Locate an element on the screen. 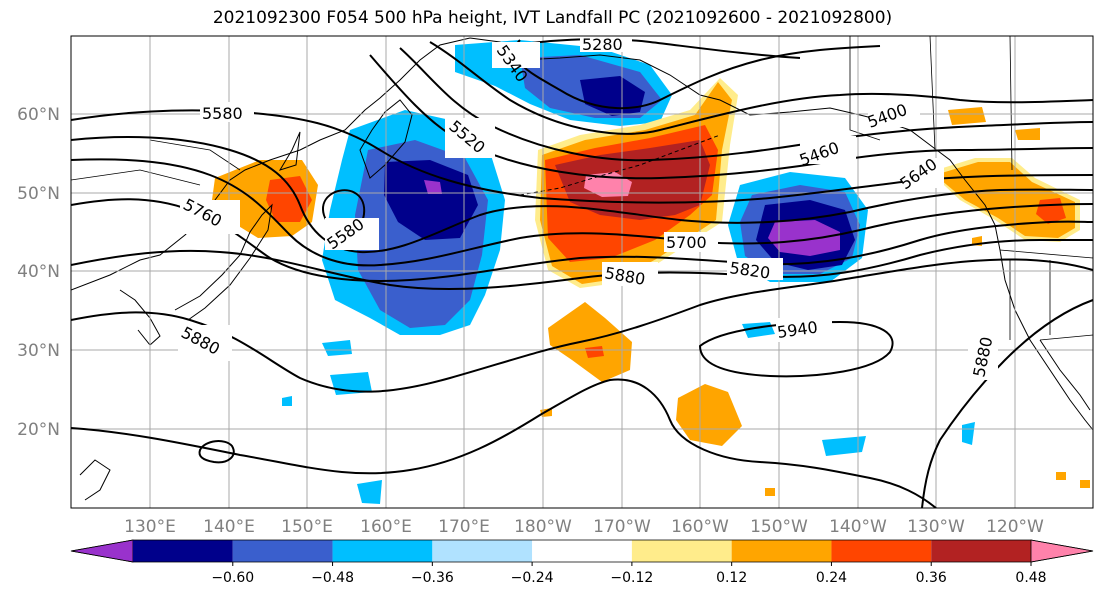  border-us-mexico is located at coordinates (1066, 337).